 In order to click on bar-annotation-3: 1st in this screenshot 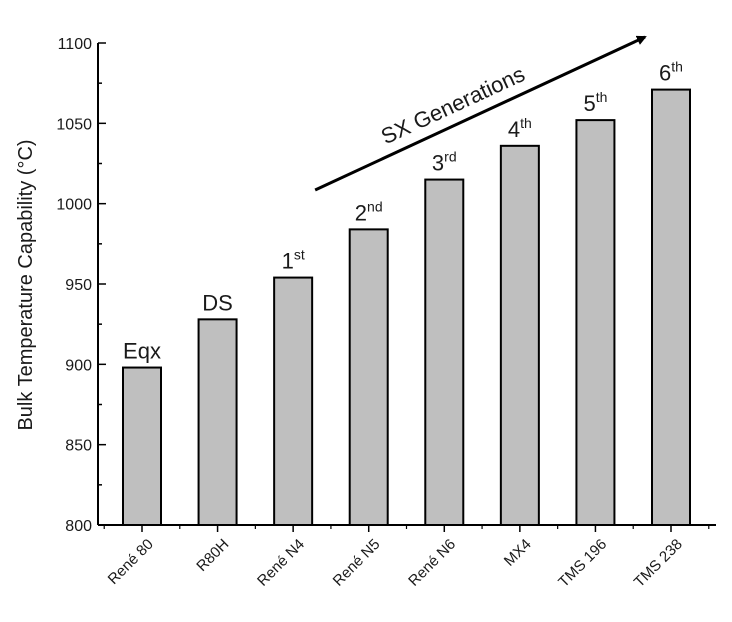, I will do `click(293, 260)`.